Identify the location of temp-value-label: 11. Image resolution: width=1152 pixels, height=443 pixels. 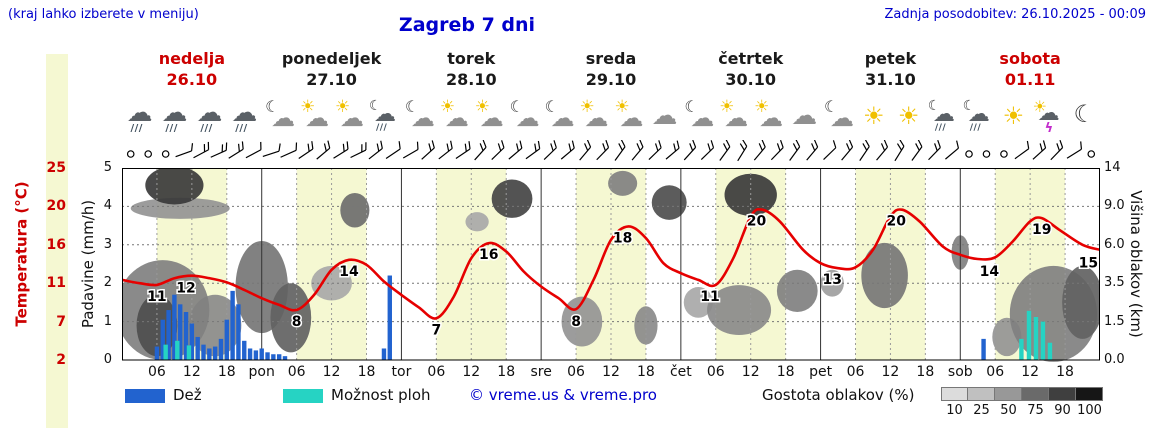
(709, 297).